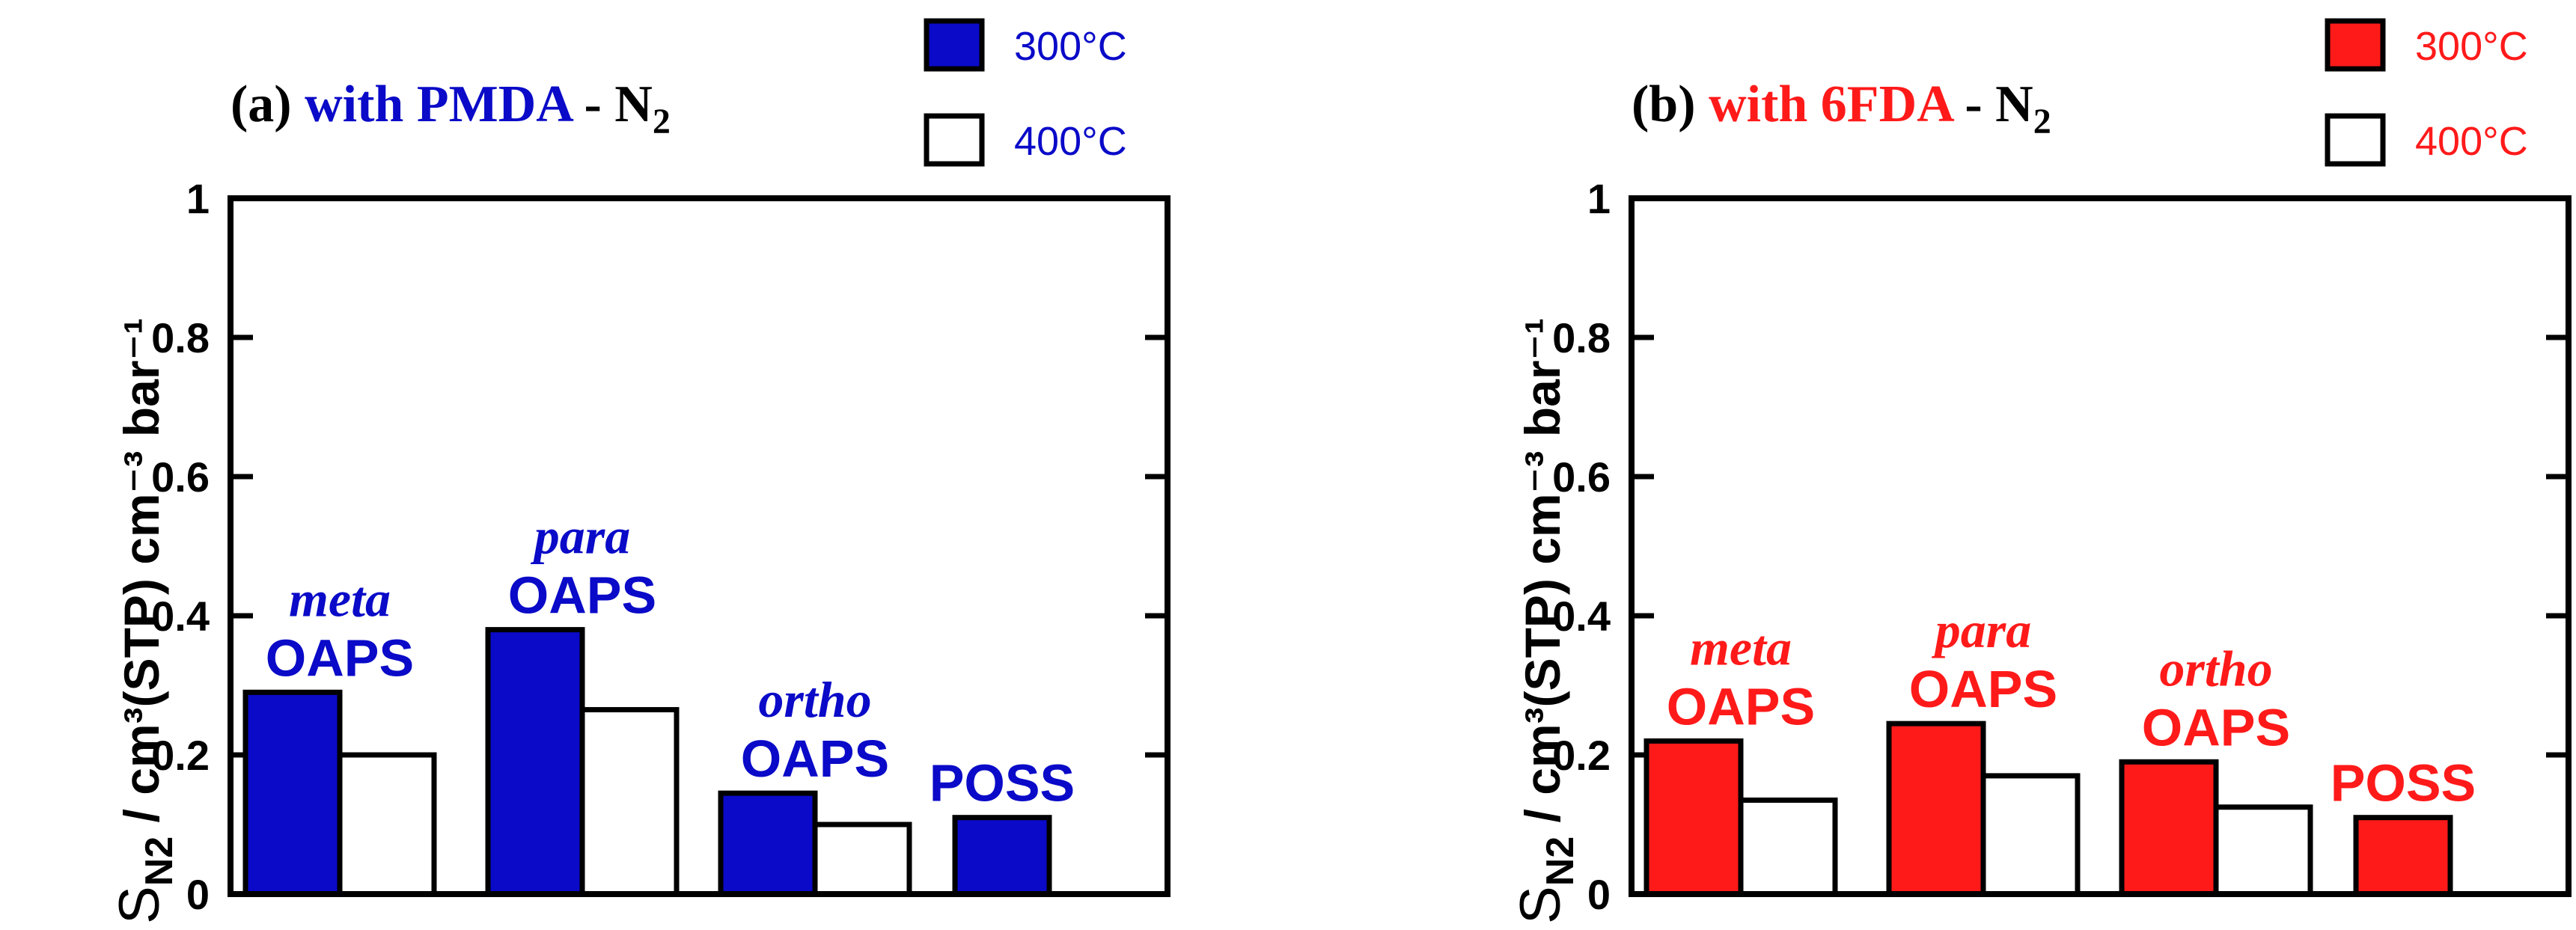 The image size is (2576, 930). Describe the element at coordinates (439, 105) in the screenshot. I see `title-colored: with PMDA` at that location.